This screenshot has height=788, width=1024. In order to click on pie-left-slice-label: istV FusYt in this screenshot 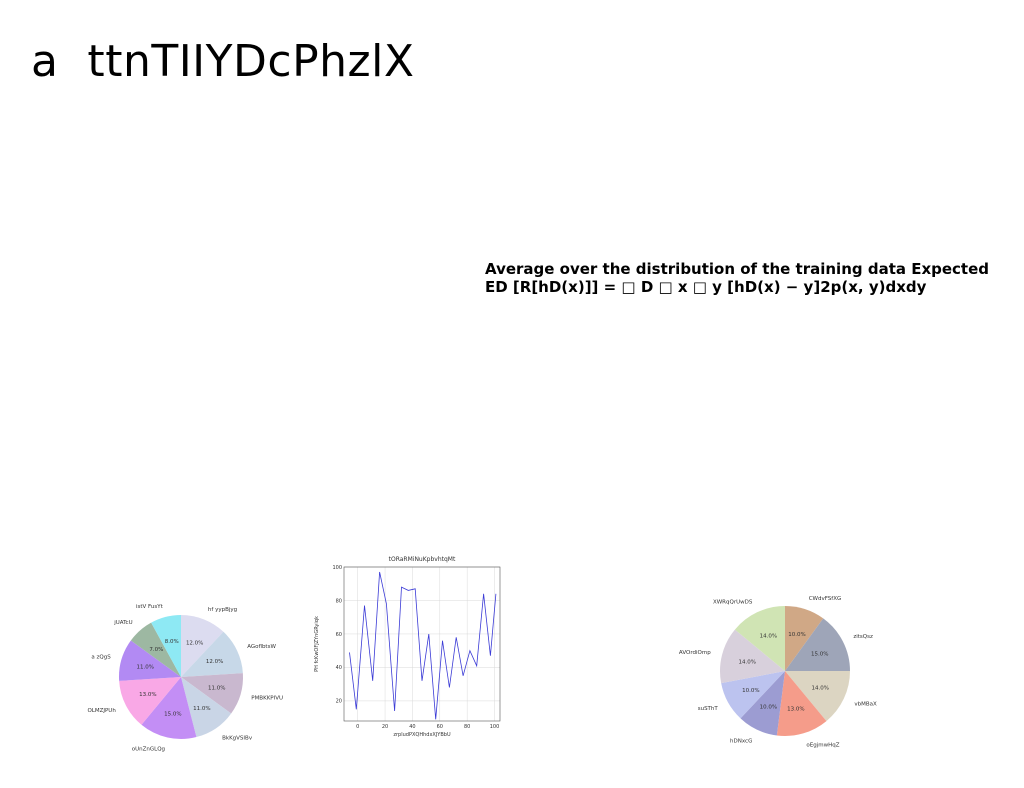, I will do `click(150, 607)`.